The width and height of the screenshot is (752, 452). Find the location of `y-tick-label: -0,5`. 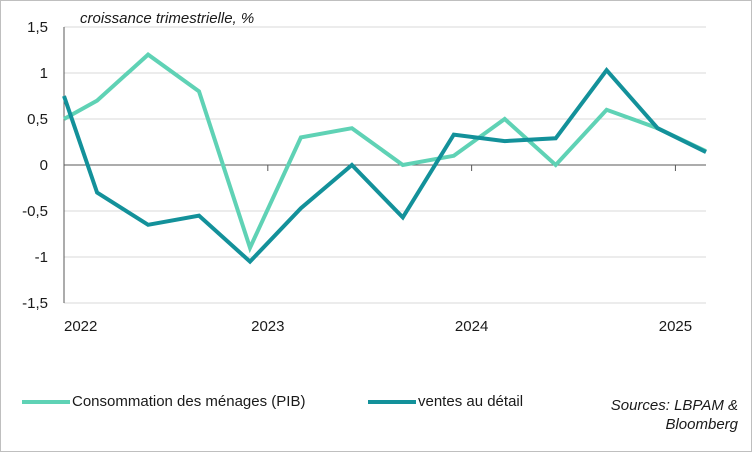

y-tick-label: -0,5 is located at coordinates (35, 211).